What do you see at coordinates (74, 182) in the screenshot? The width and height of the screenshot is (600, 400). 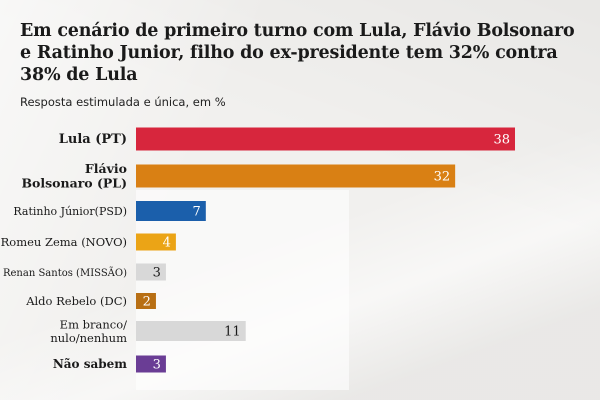 I see `category-label: Bolsonaro (PL)` at bounding box center [74, 182].